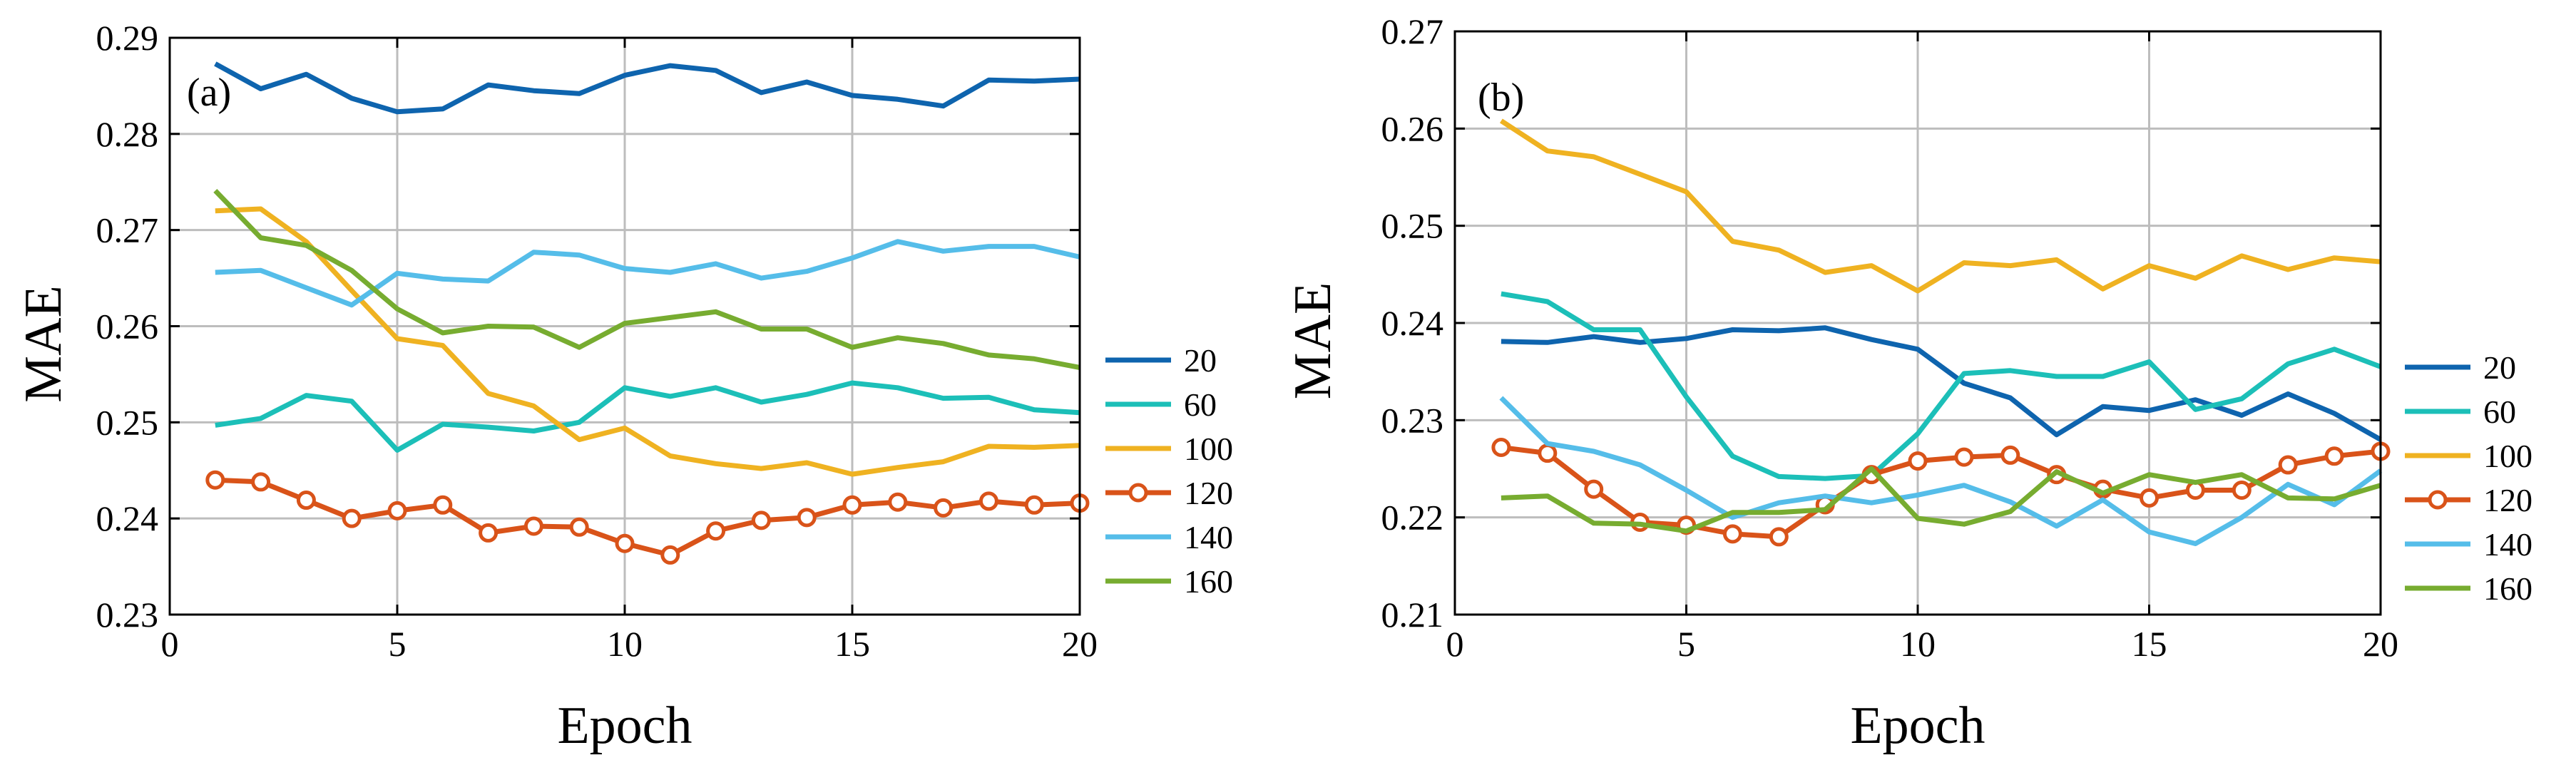 The width and height of the screenshot is (2576, 780). I want to click on y-tick-label: 0.28, so click(127, 134).